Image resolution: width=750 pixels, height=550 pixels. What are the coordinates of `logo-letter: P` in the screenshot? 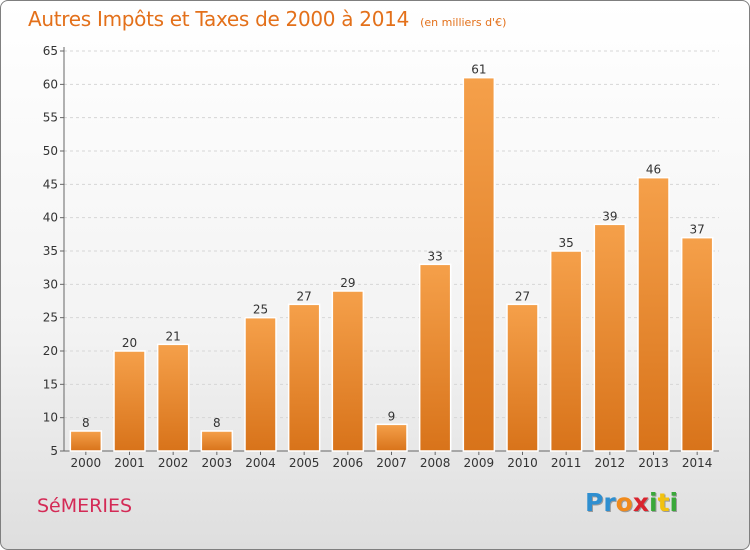 It's located at (594, 502).